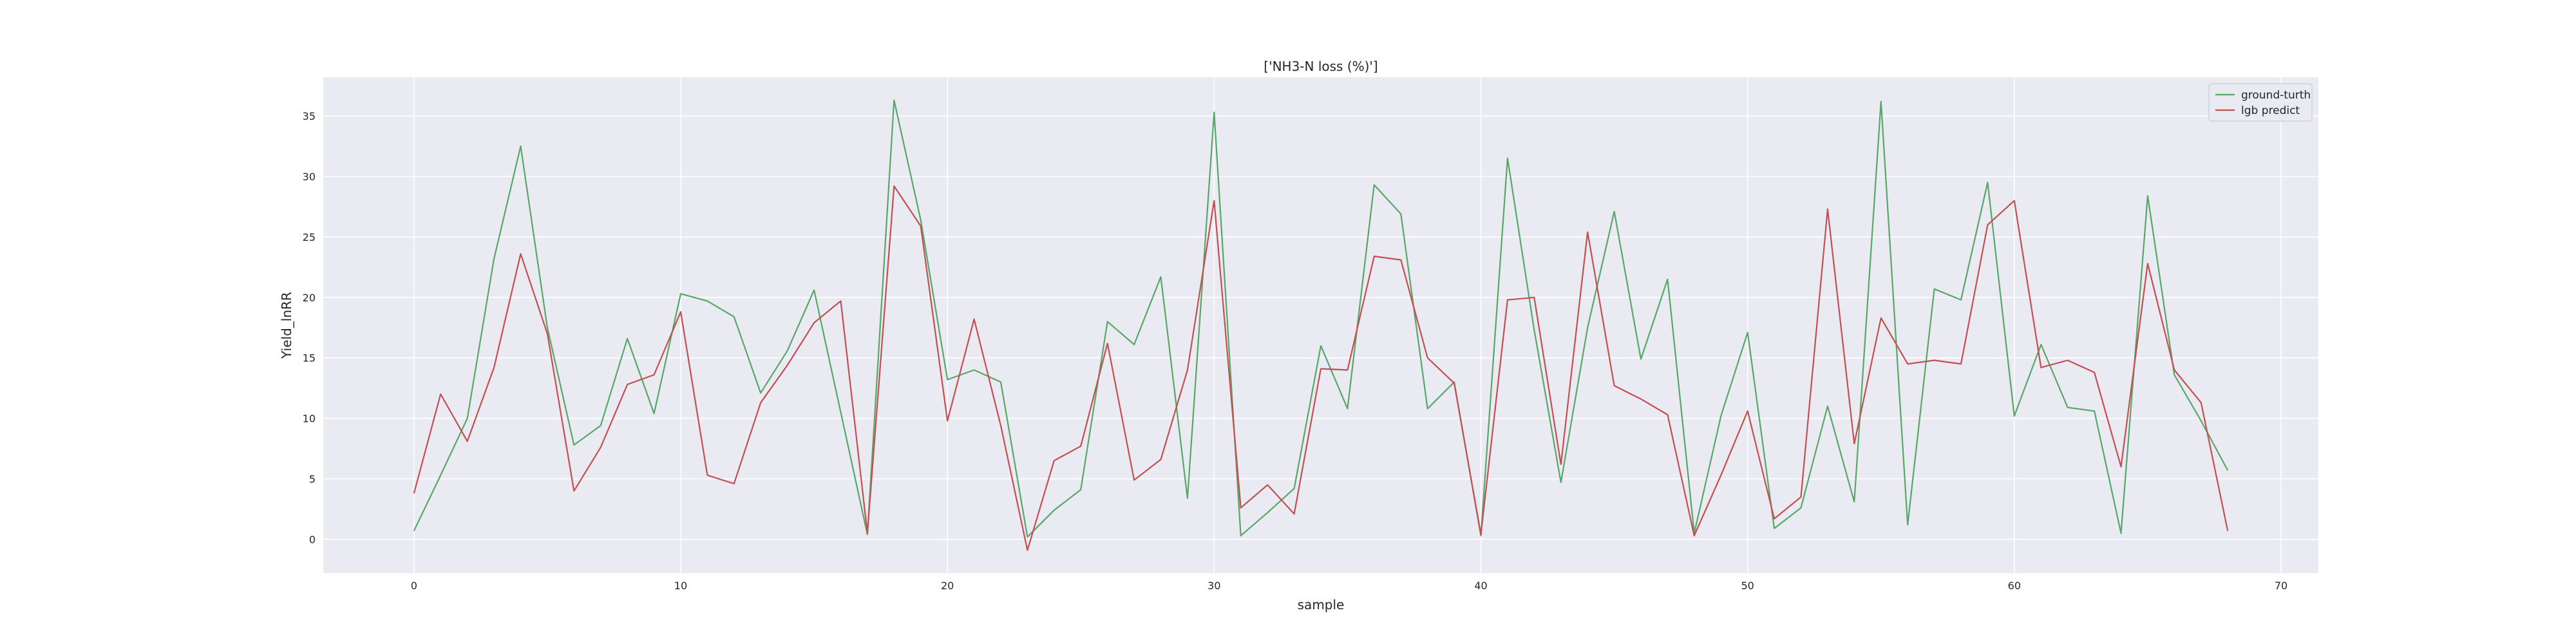 This screenshot has width=2576, height=644. What do you see at coordinates (309, 298) in the screenshot?
I see `y-tick-label: 20` at bounding box center [309, 298].